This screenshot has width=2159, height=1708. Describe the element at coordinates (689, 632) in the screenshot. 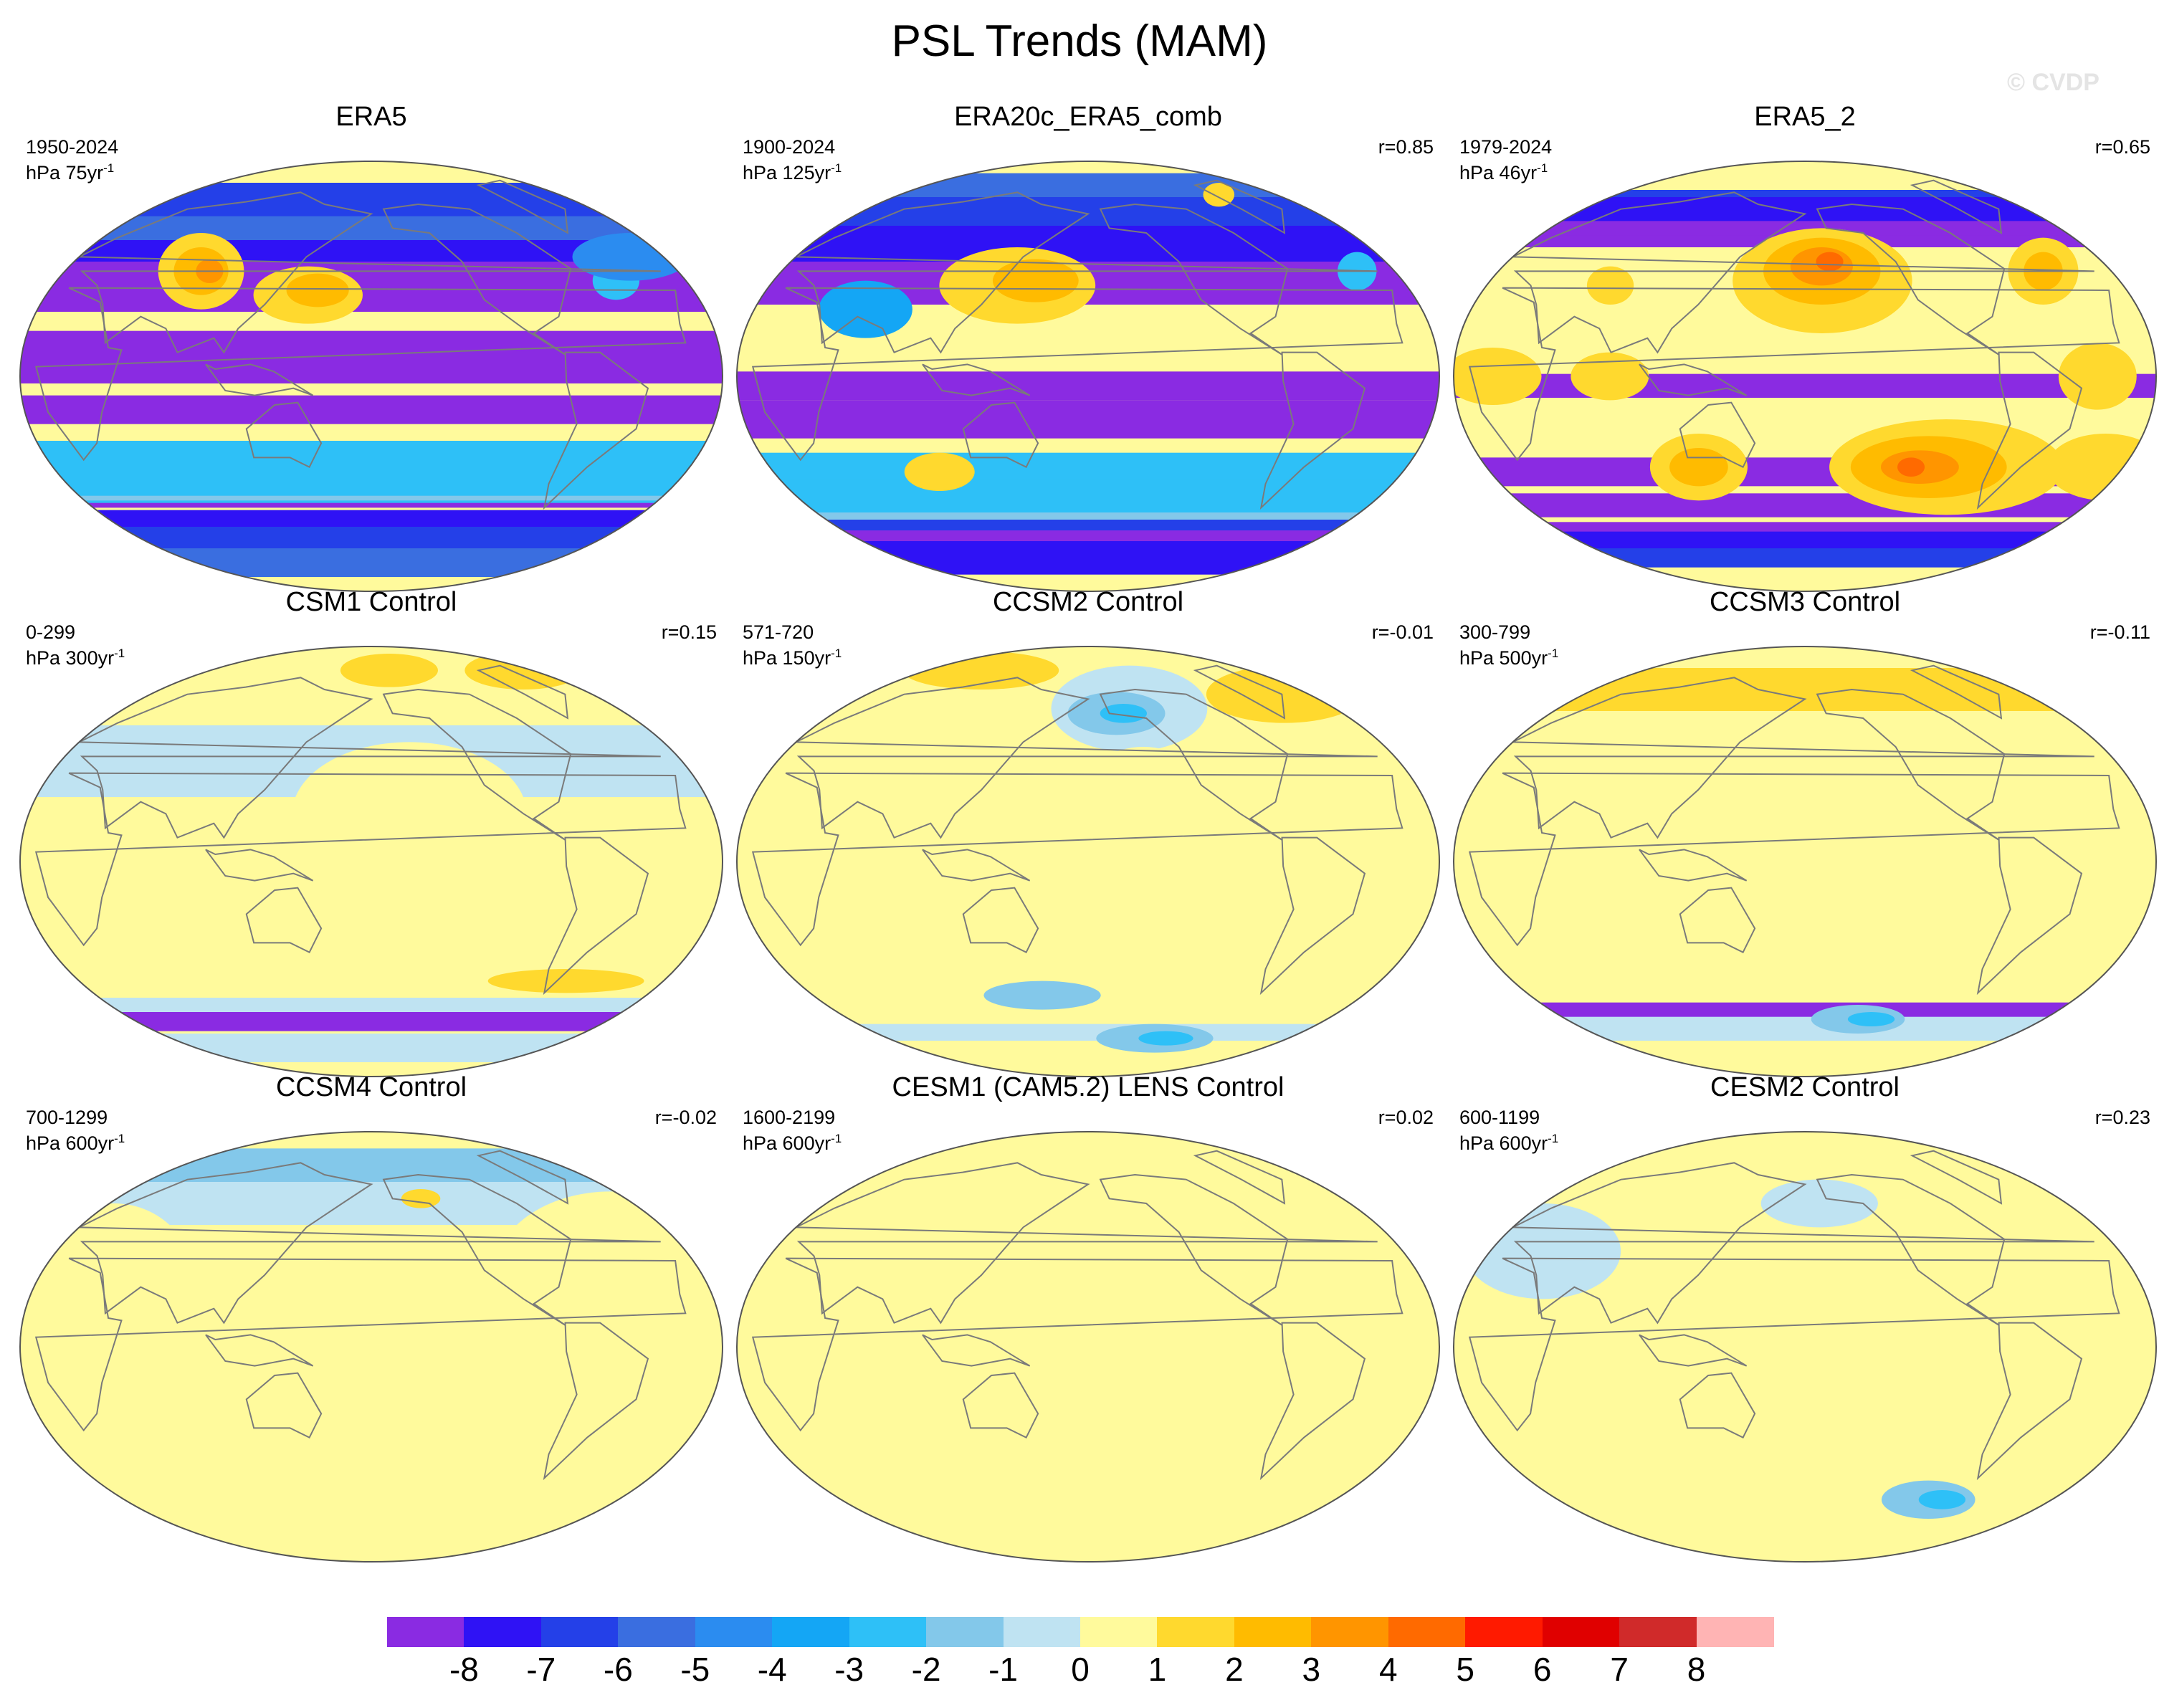

I see `panel-pattern-correlation: r=0.15` at that location.